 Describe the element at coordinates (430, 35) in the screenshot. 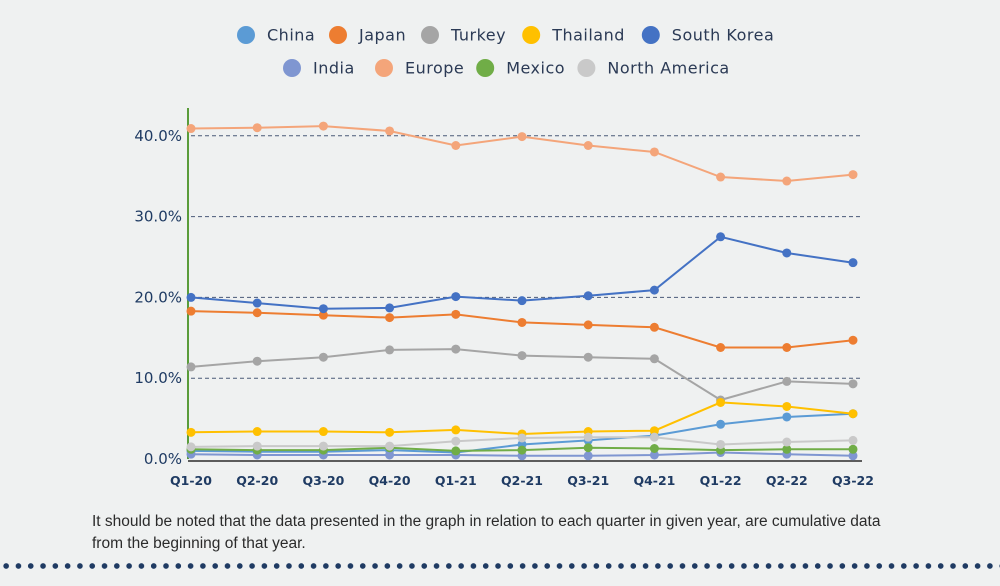

I see `legend-marker-turkey` at that location.